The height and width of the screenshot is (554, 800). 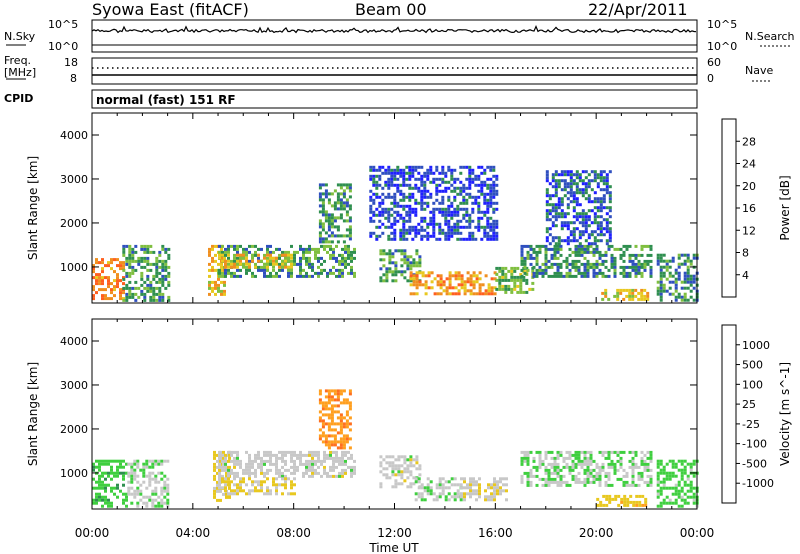 What do you see at coordinates (586, 468) in the screenshot?
I see `echo-region` at bounding box center [586, 468].